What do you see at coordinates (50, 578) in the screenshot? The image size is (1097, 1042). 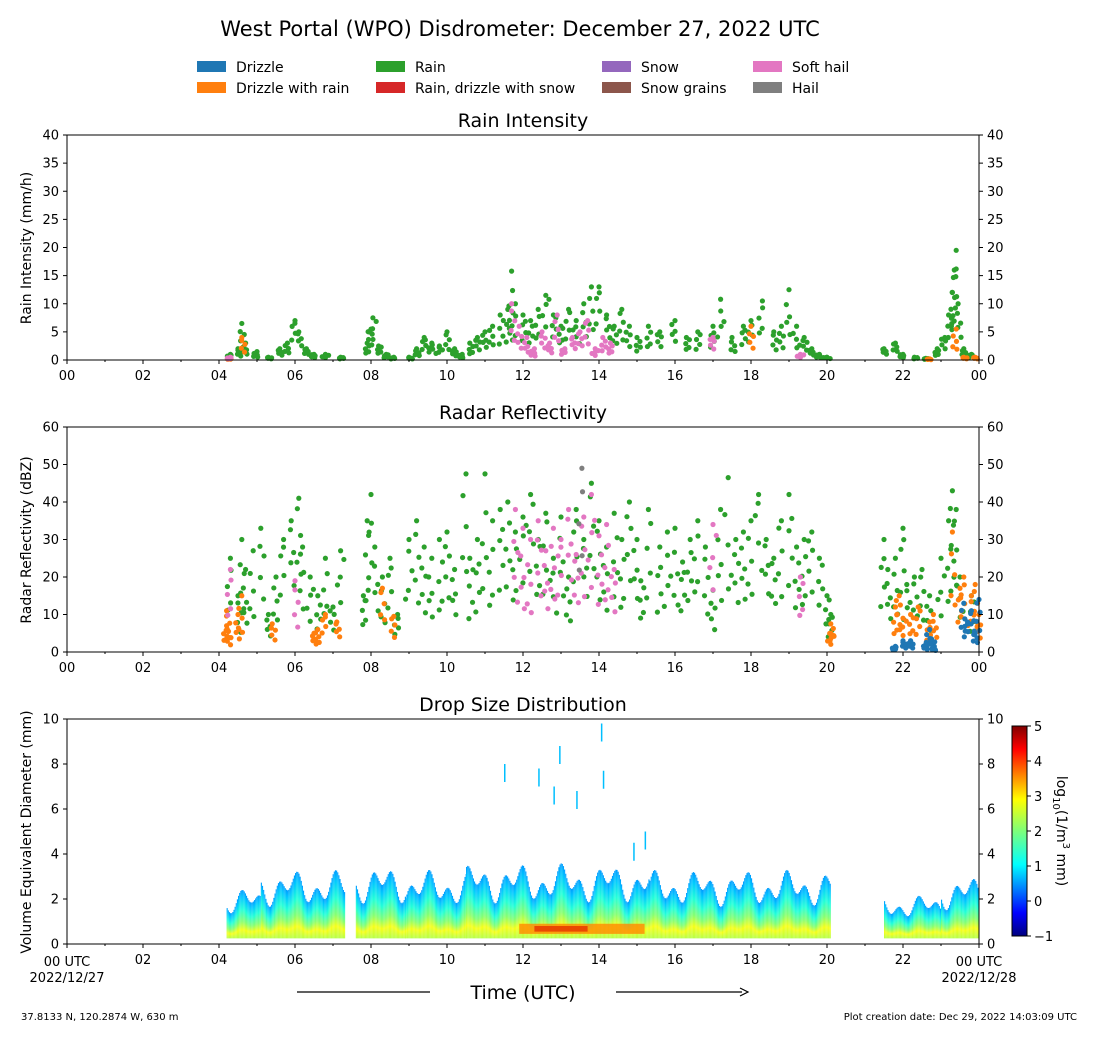 I see `y-tick-label-left: 20` at bounding box center [50, 578].